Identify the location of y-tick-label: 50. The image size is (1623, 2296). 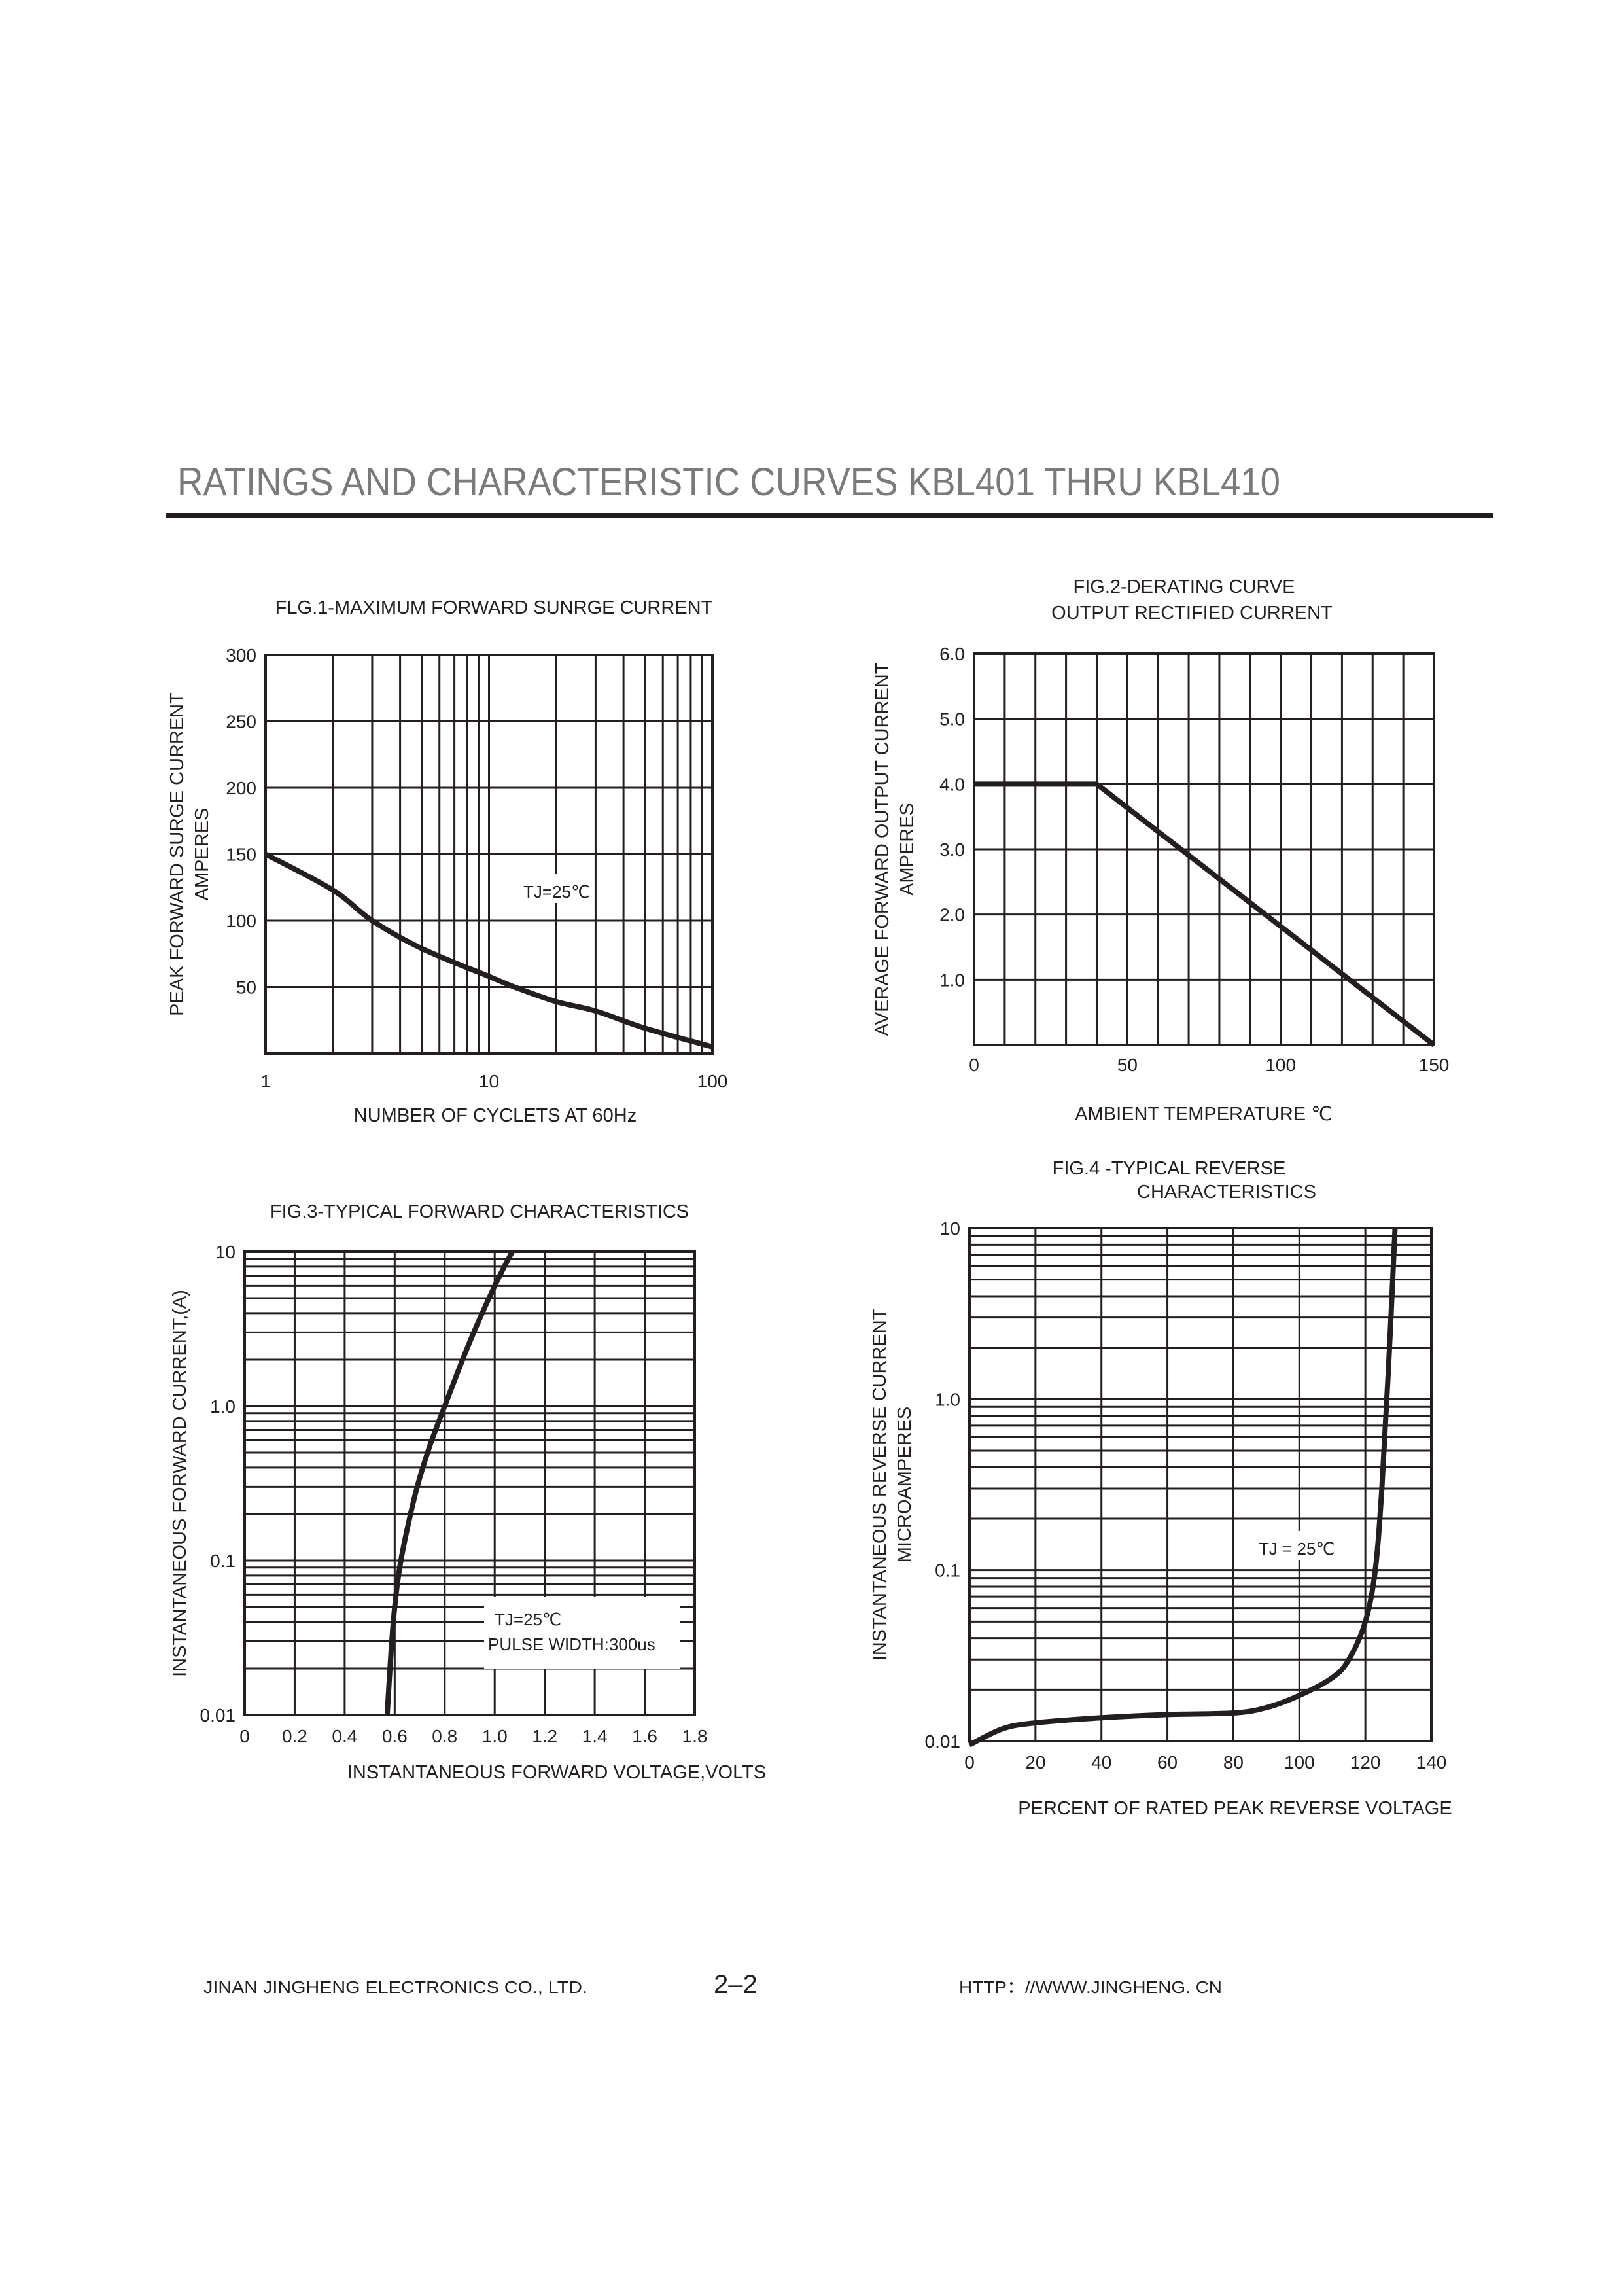
(246, 988).